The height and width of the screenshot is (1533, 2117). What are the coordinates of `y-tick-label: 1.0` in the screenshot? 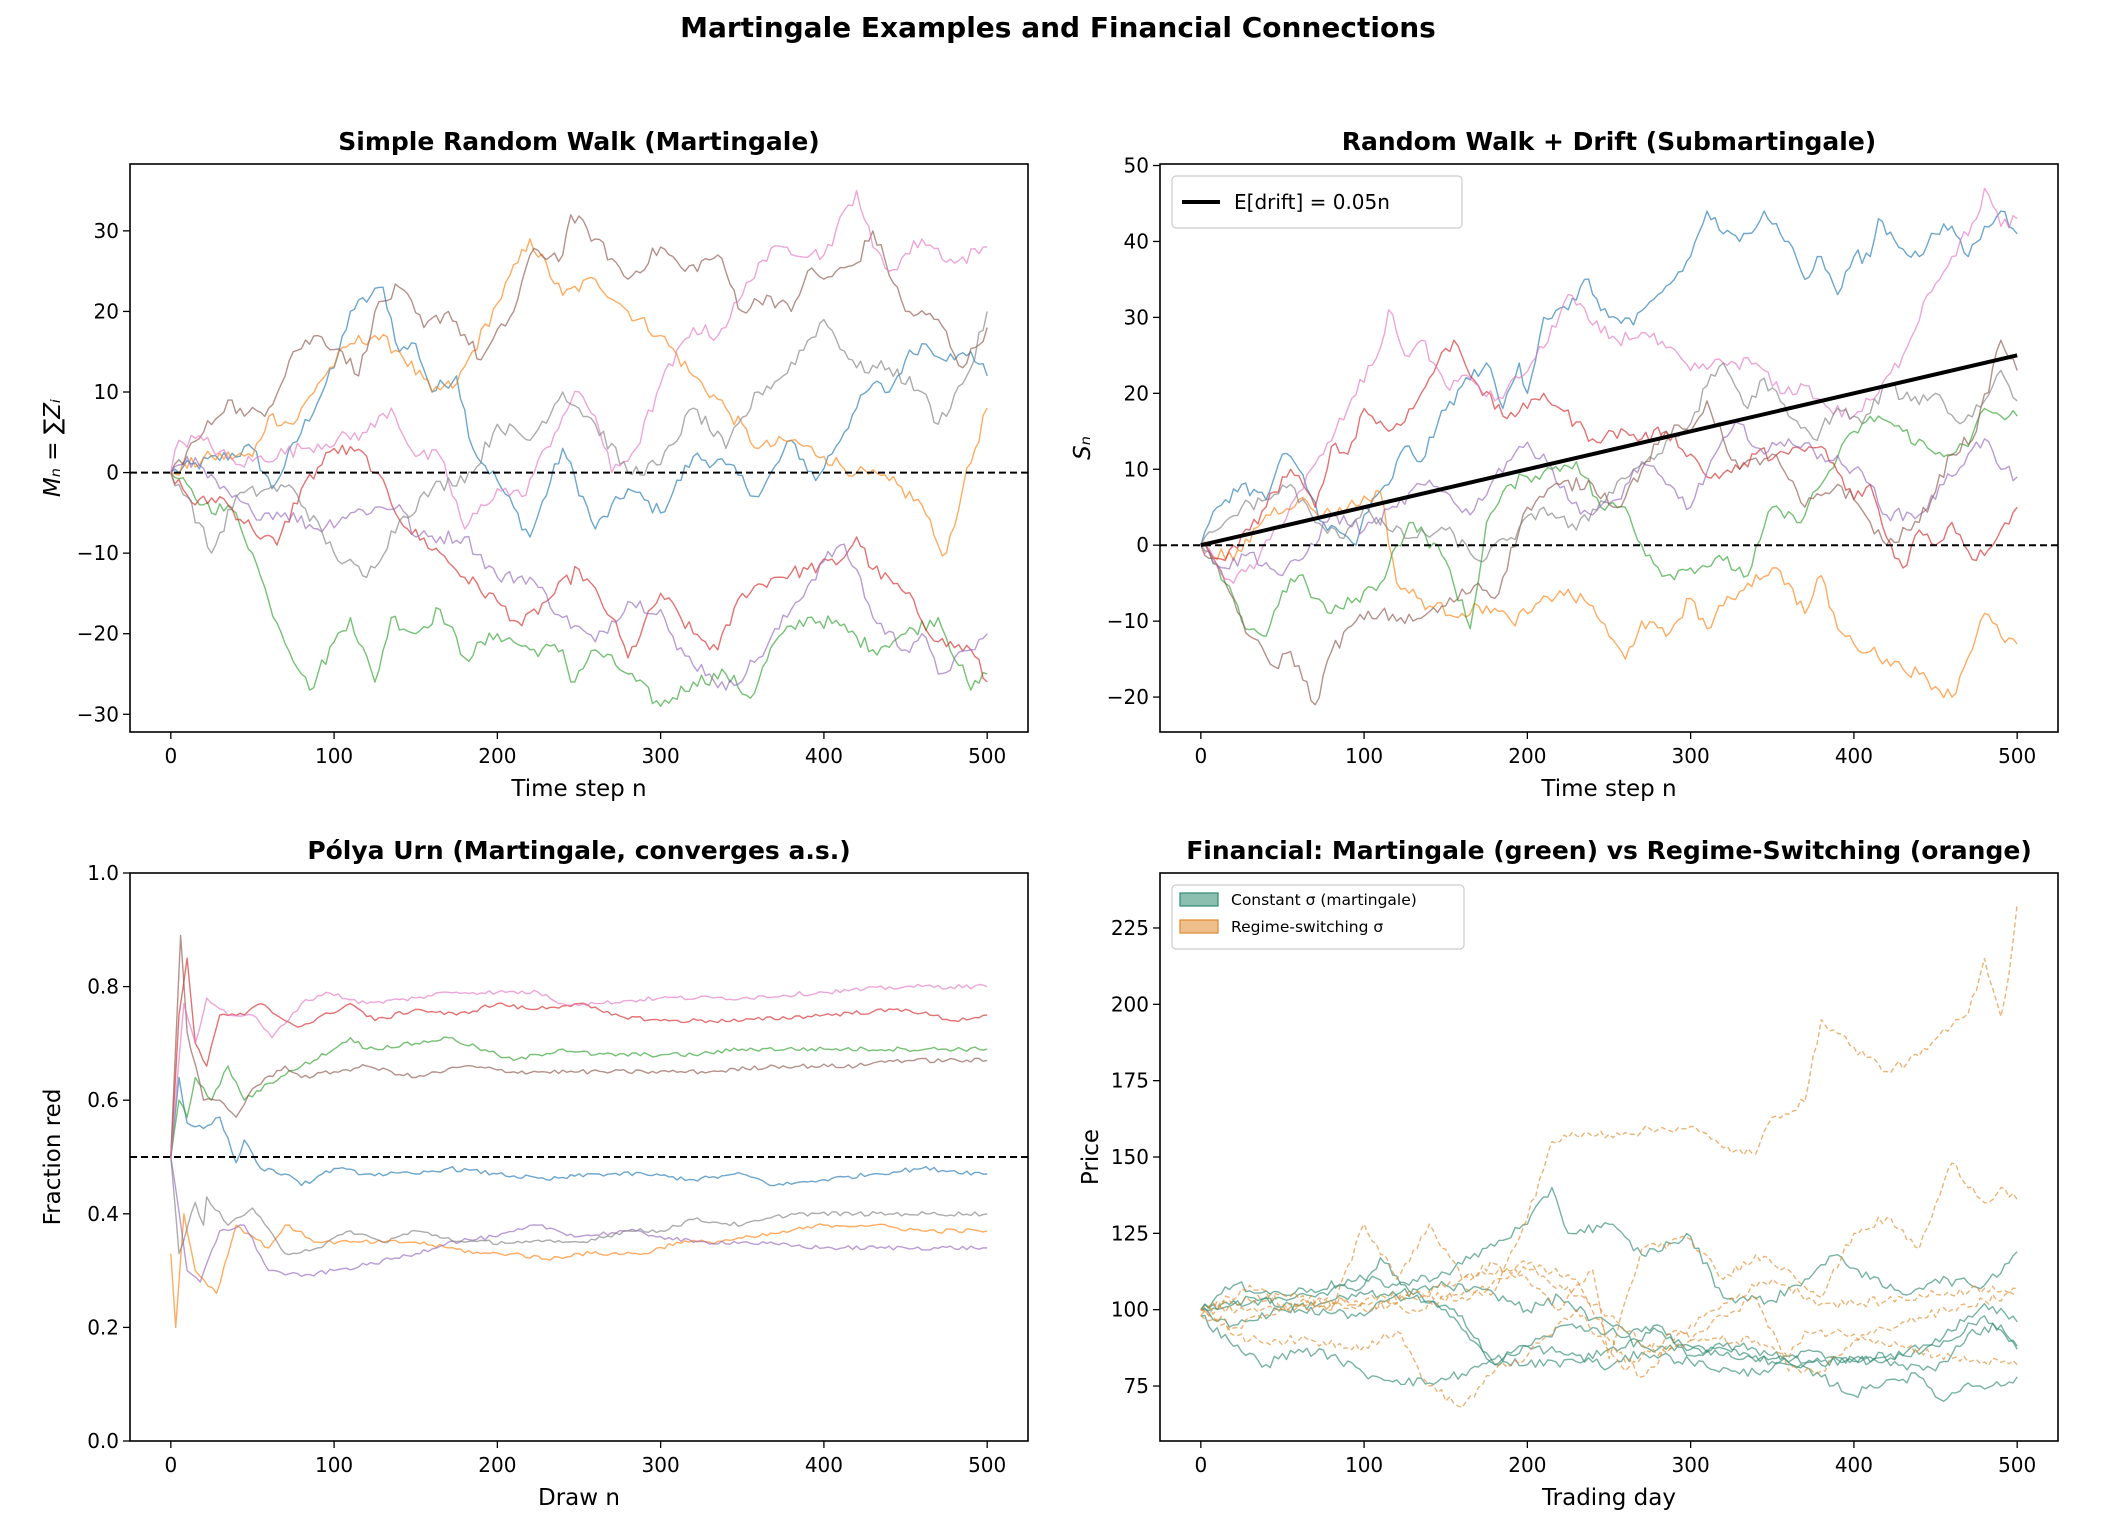 It's located at (103, 873).